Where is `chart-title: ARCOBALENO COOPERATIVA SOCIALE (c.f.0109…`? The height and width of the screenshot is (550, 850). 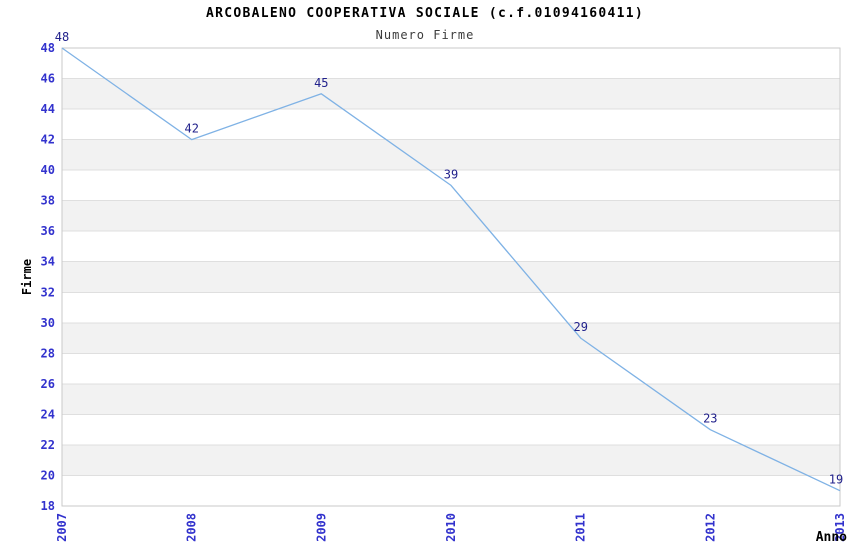
chart-title: ARCOBALENO COOPERATIVA SOCIALE (c.f.0109… is located at coordinates (425, 13).